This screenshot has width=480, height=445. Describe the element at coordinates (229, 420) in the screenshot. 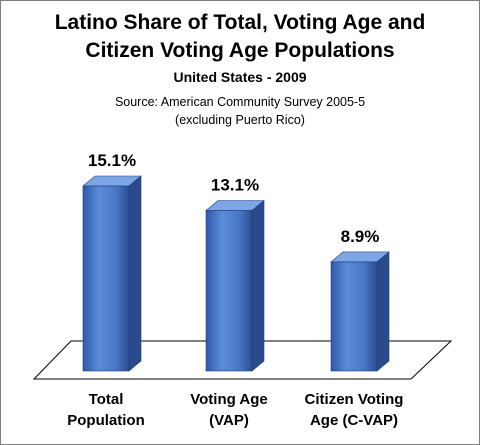

I see `x-tick-label-line: (VAP)` at that location.